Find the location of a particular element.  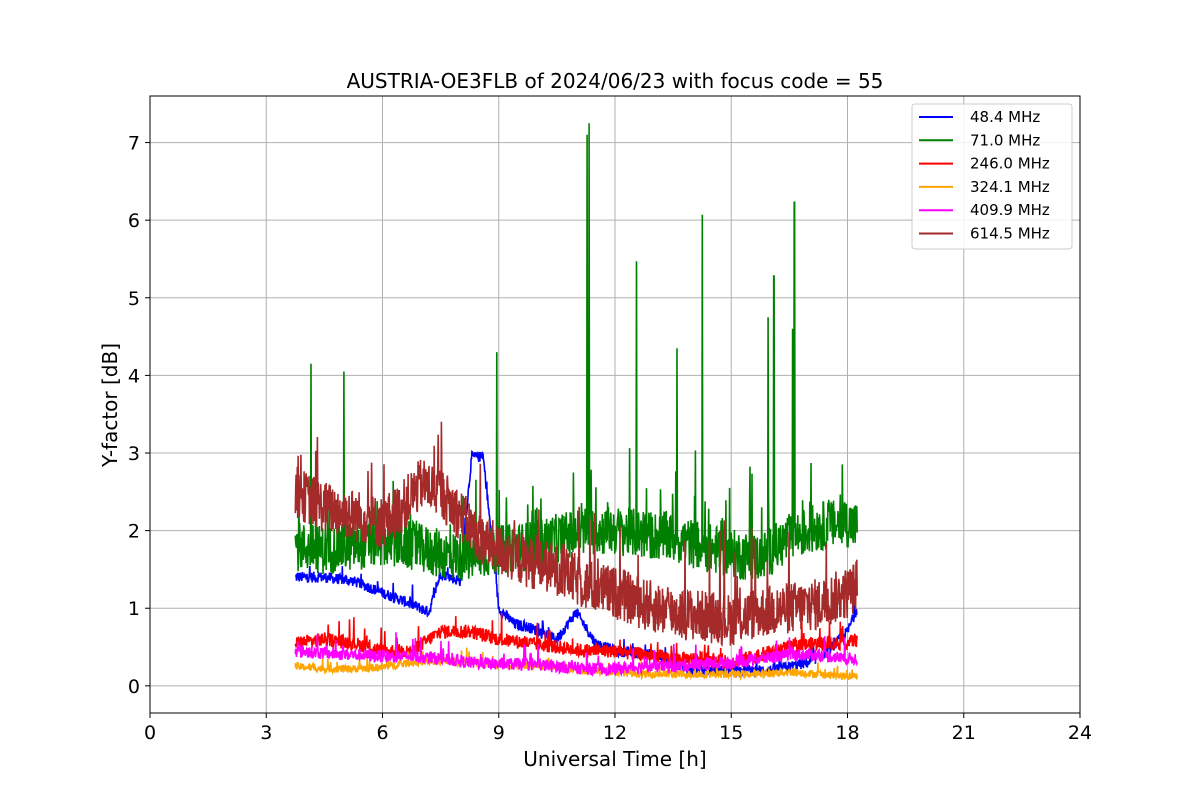

x-tick-label: 24 is located at coordinates (1080, 733).